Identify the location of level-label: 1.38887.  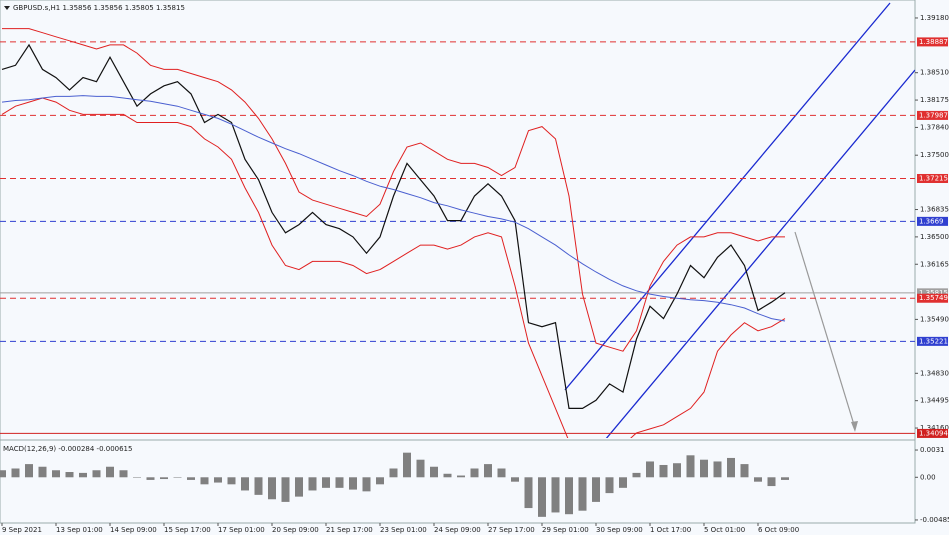
(933, 42).